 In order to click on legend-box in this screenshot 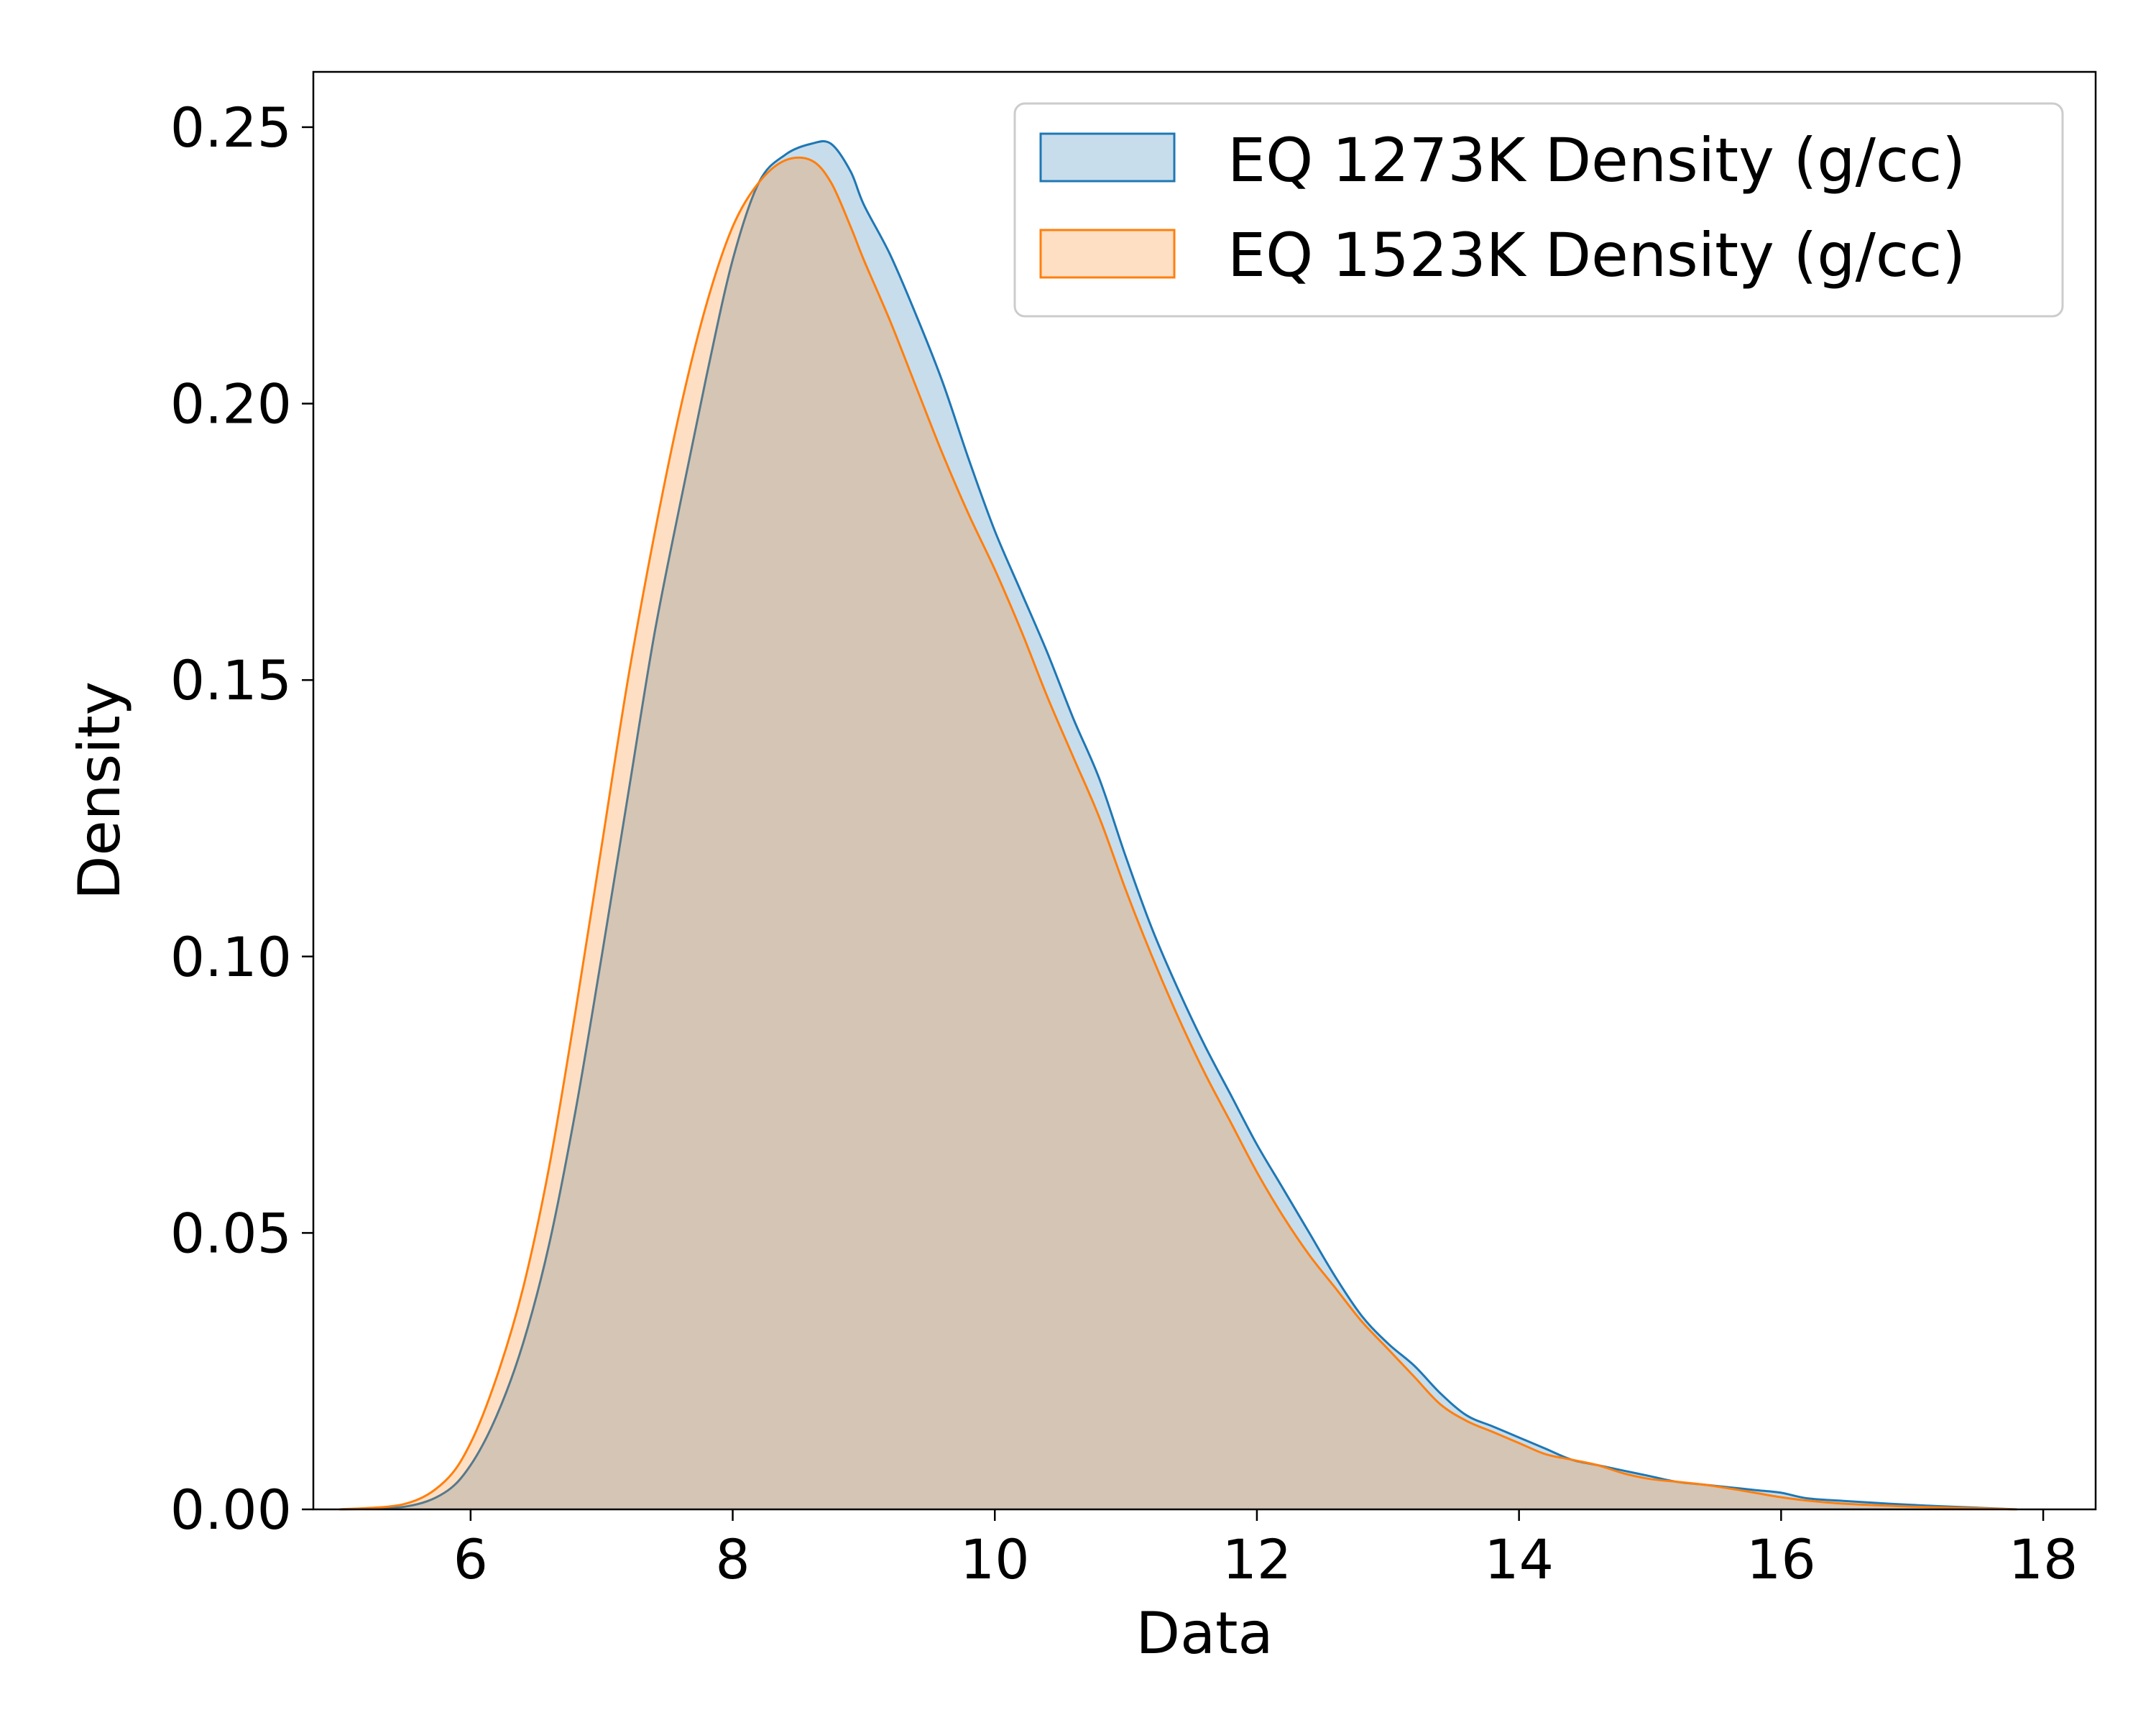, I will do `click(1539, 210)`.